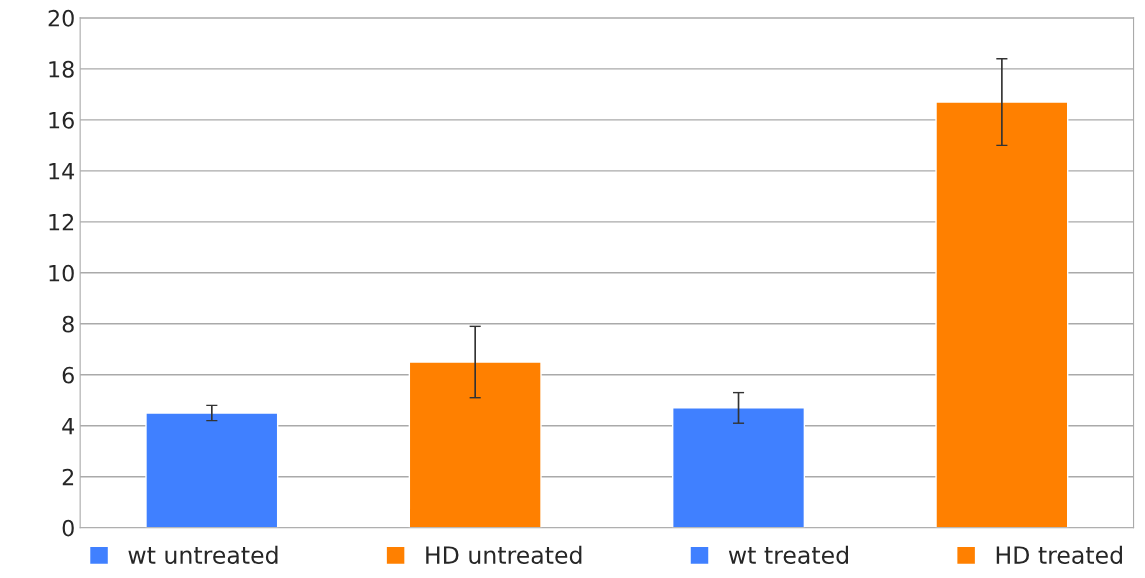  What do you see at coordinates (61, 120) in the screenshot?
I see `y-tick-label: 16` at bounding box center [61, 120].